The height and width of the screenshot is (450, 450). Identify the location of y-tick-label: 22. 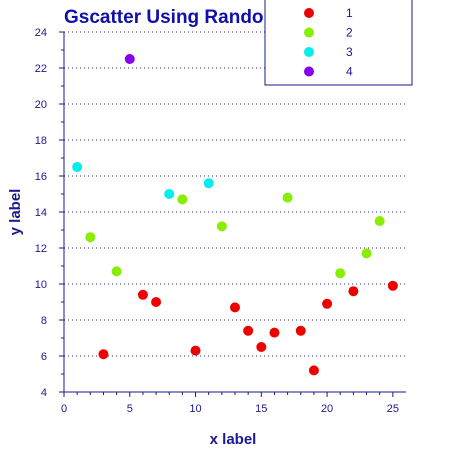
(41, 69).